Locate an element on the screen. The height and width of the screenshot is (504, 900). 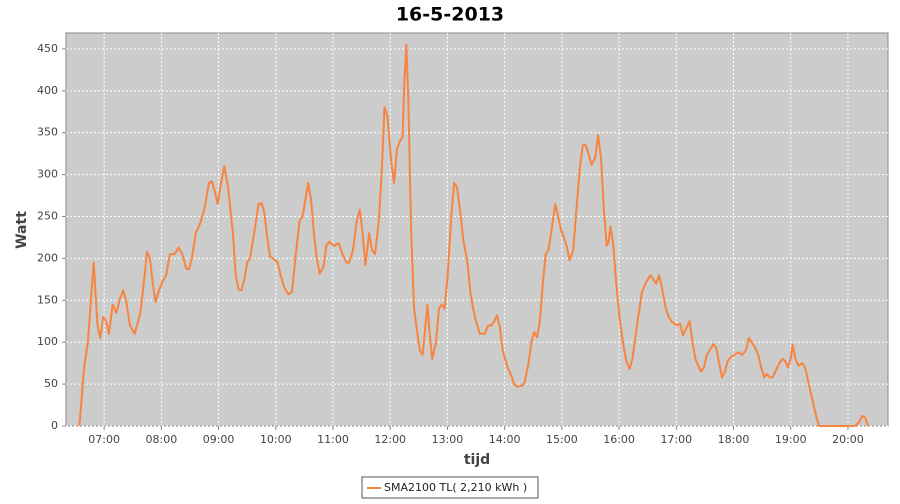
x-tick-label: 07:00 is located at coordinates (104, 439).